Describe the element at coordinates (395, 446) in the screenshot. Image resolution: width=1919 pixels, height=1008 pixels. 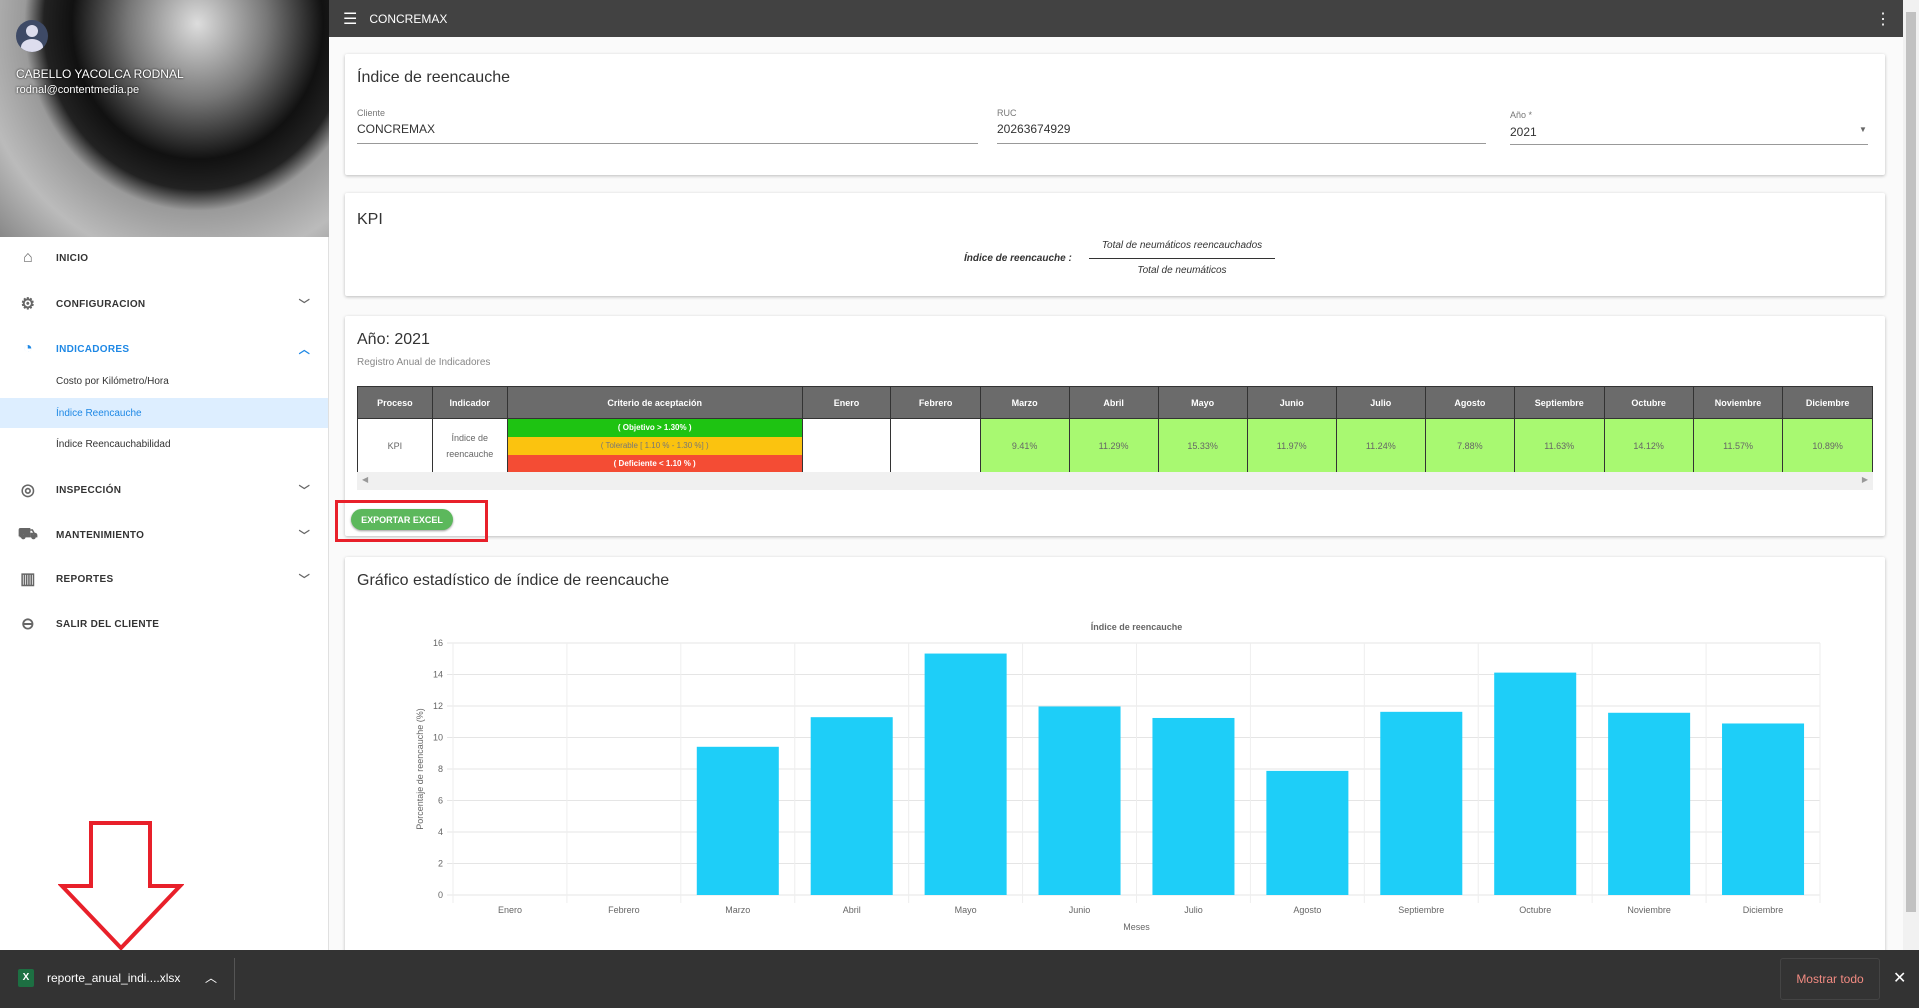
I see `proceso-cell: KPI` at that location.